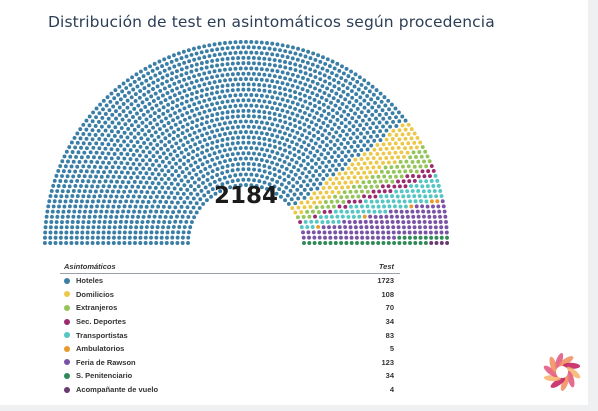 The image size is (598, 411). What do you see at coordinates (230, 322) in the screenshot?
I see `legend-row: Sec. Deportes 34` at bounding box center [230, 322].